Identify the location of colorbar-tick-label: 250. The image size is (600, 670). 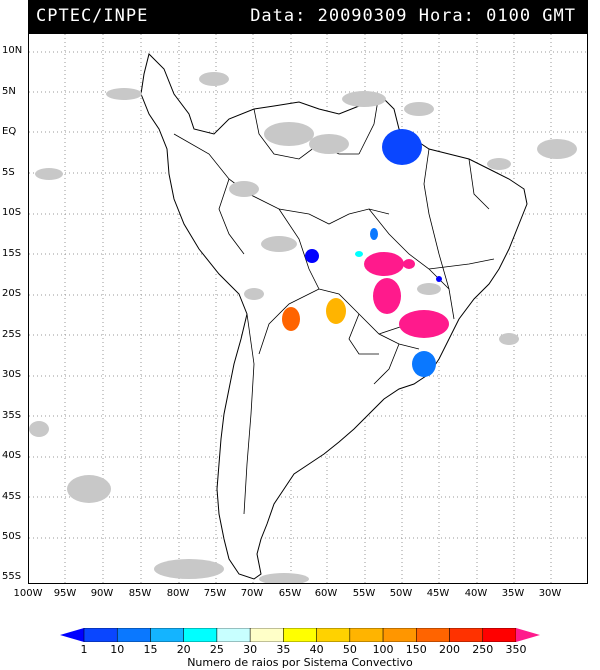
(483, 649).